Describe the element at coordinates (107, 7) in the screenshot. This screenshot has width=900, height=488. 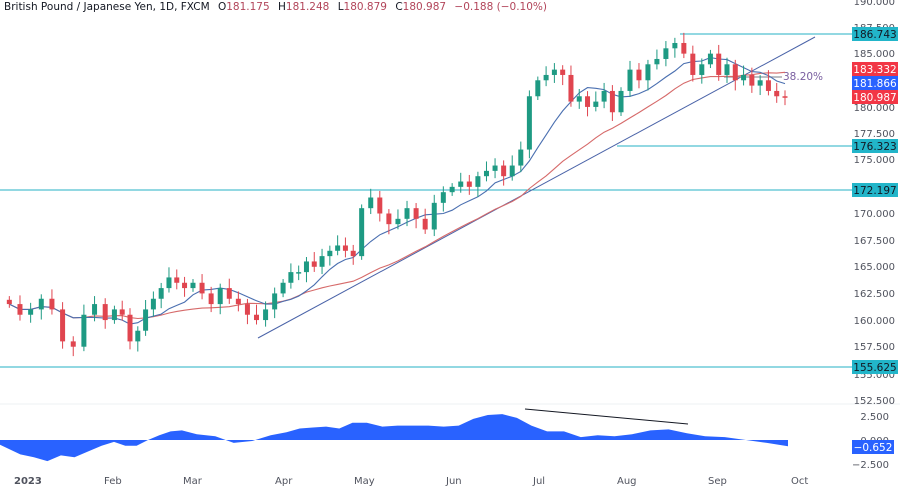
I see `symbol-title: British Pound / Japanese Yen, 1D, FXCM` at that location.